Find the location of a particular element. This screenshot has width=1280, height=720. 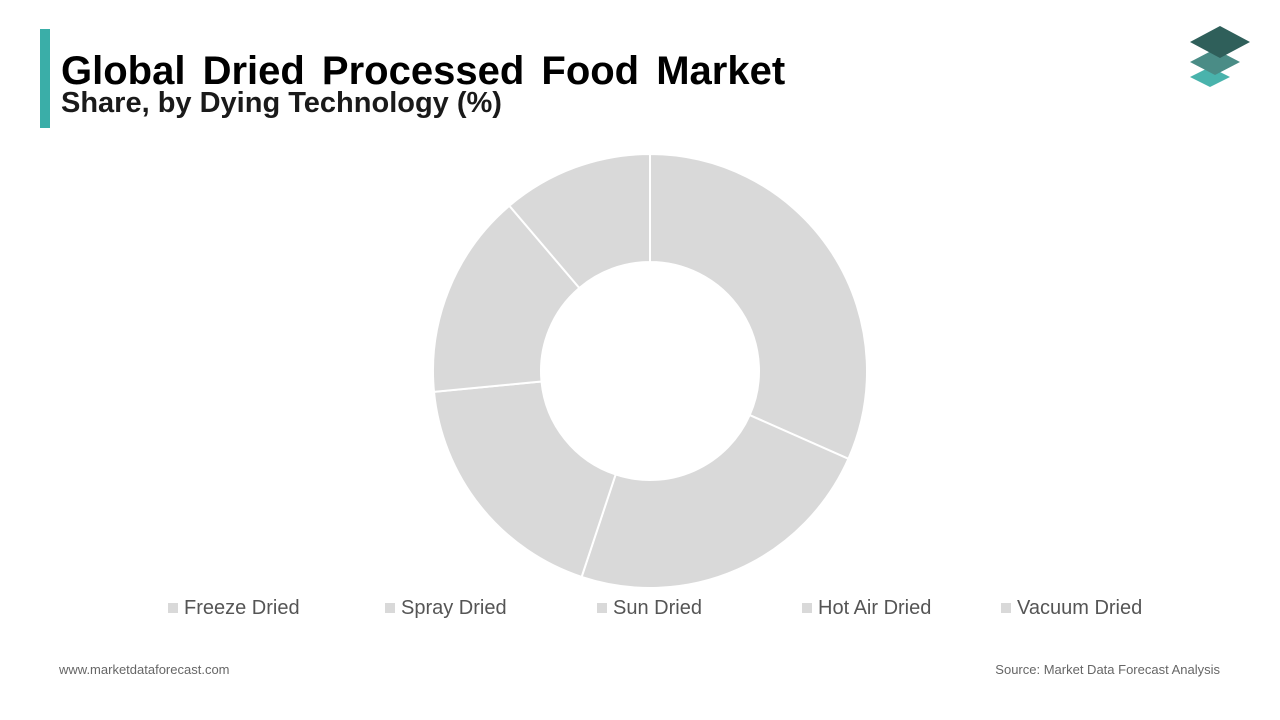

donut-slice-sun-dried is located at coordinates (524, 479).